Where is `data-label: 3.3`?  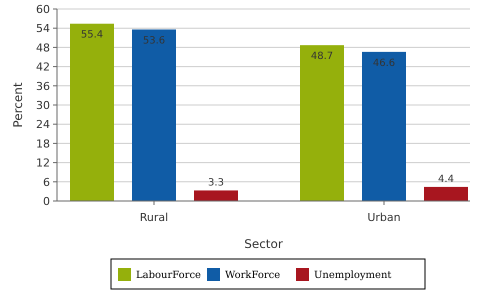 data-label: 3.3 is located at coordinates (216, 182).